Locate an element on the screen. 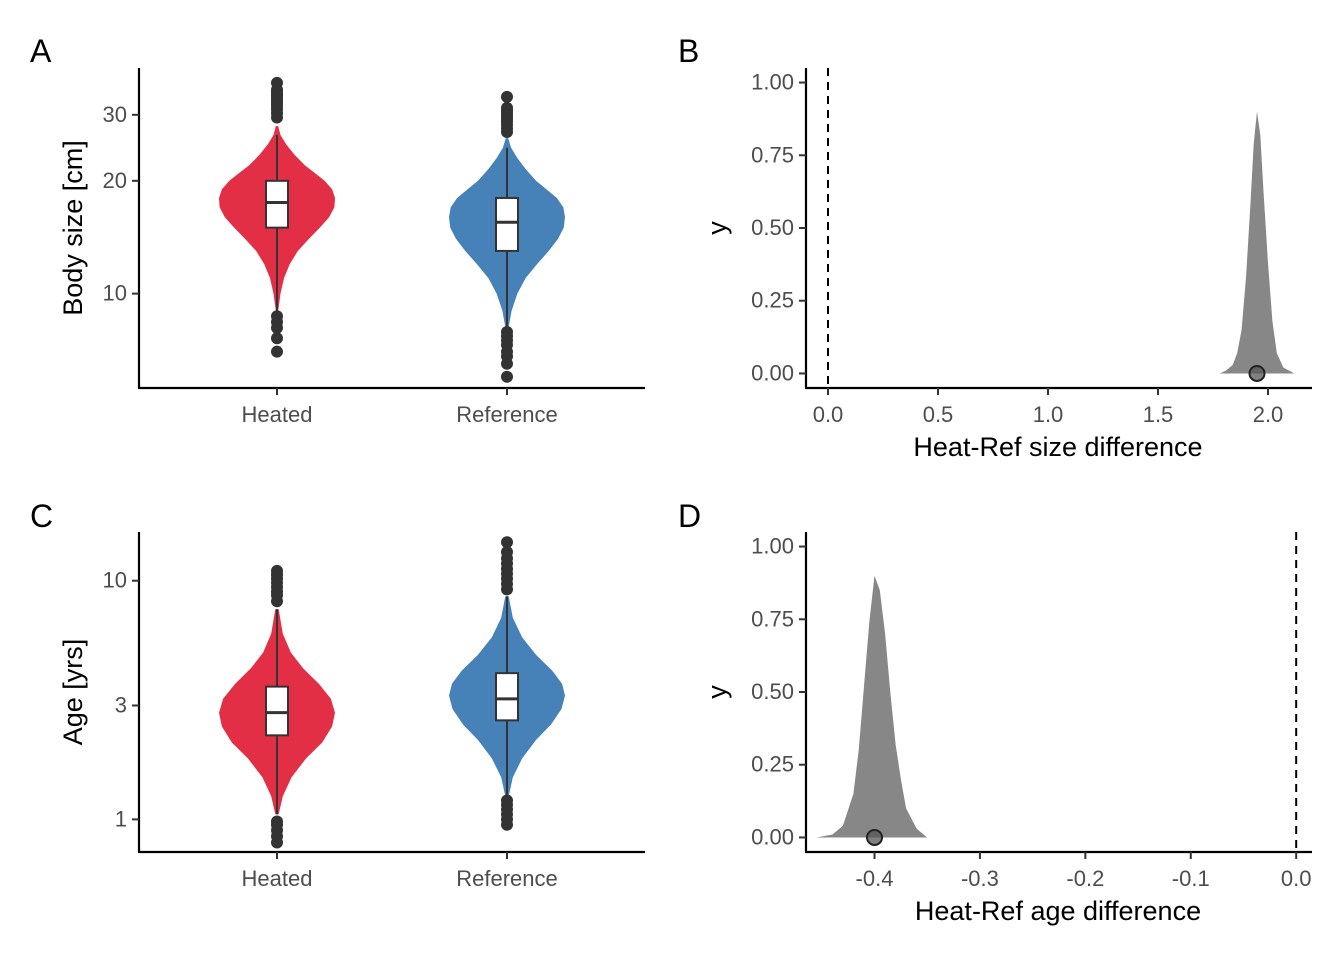  panel-b-x-tick-label: 2.0 is located at coordinates (1268, 414).